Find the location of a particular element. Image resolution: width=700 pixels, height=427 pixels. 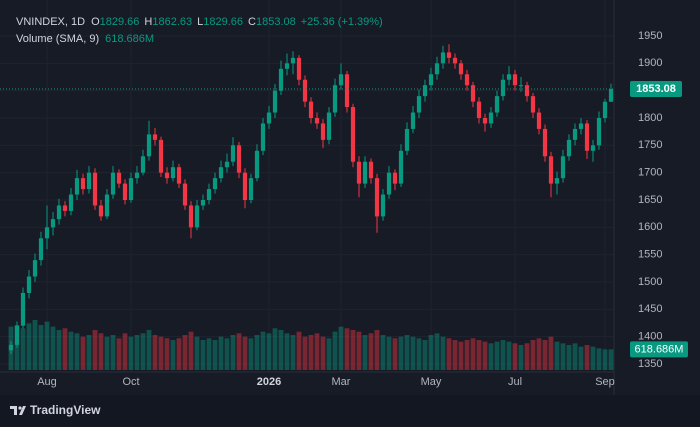

x-tick-label: 2026 is located at coordinates (269, 382).